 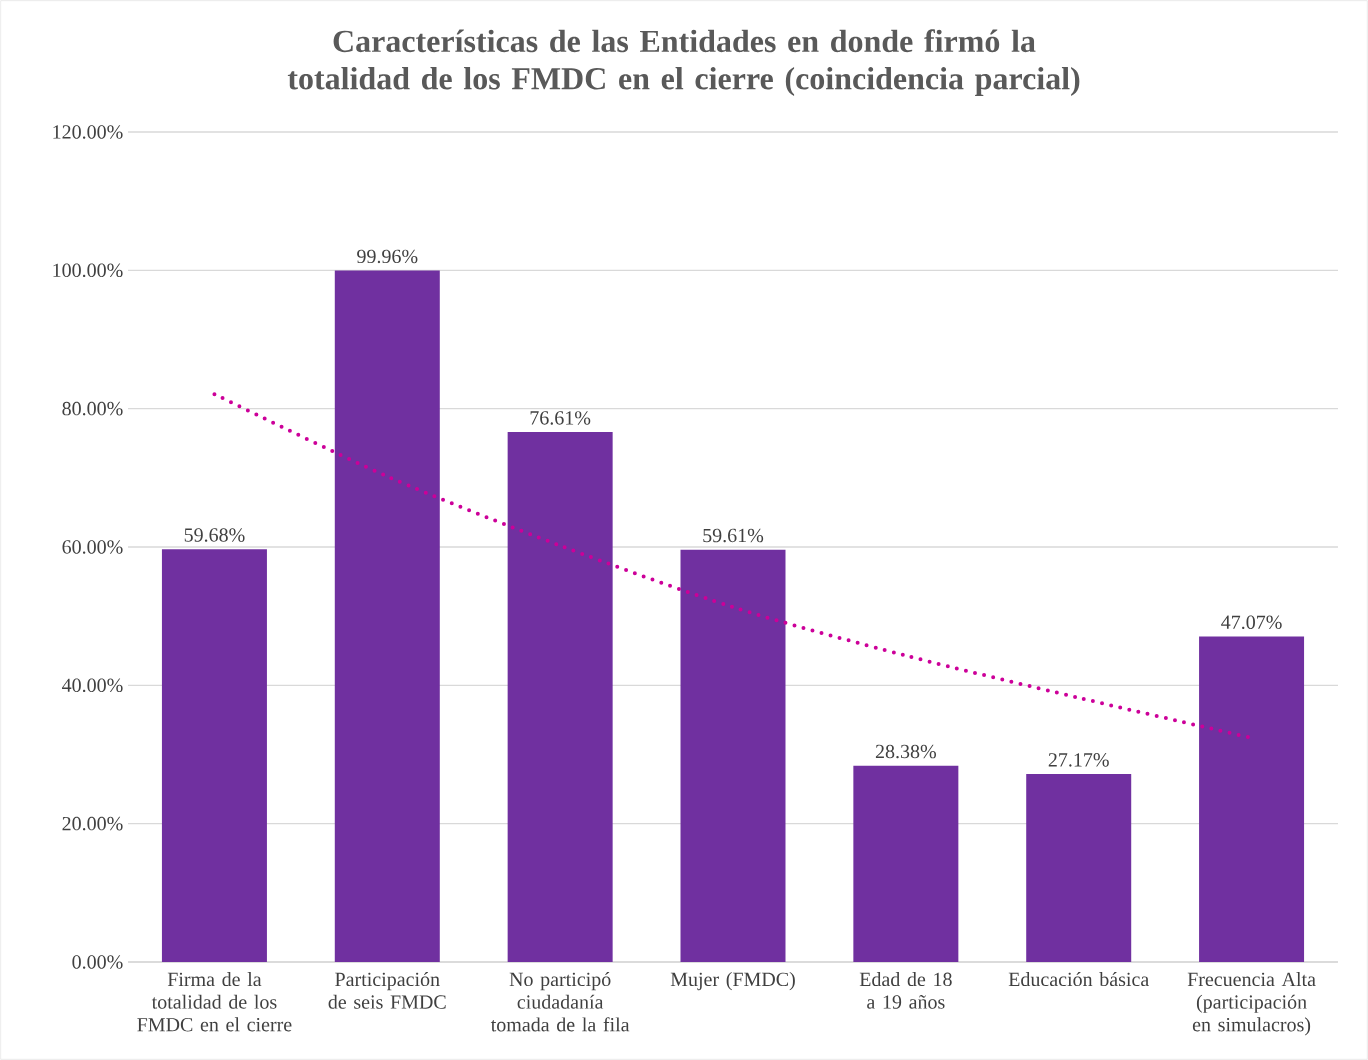 What do you see at coordinates (683, 62) in the screenshot?
I see `chart-title: Características de las Entidades en donde firmó la totalidad de los FMDC en el cierre (coincidencia parcial)` at bounding box center [683, 62].